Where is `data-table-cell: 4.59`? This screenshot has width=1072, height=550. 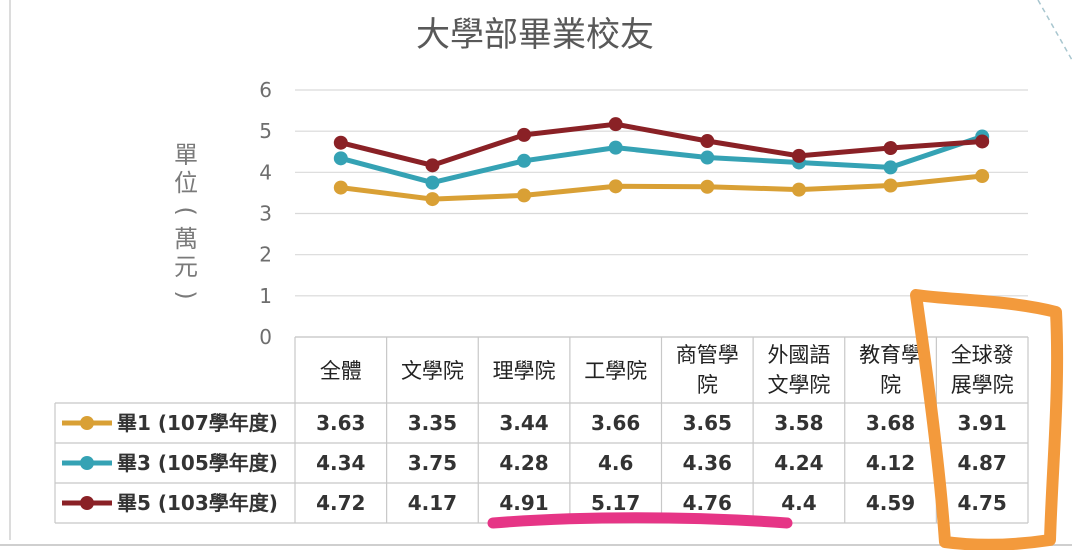 data-table-cell: 4.59 is located at coordinates (890, 503).